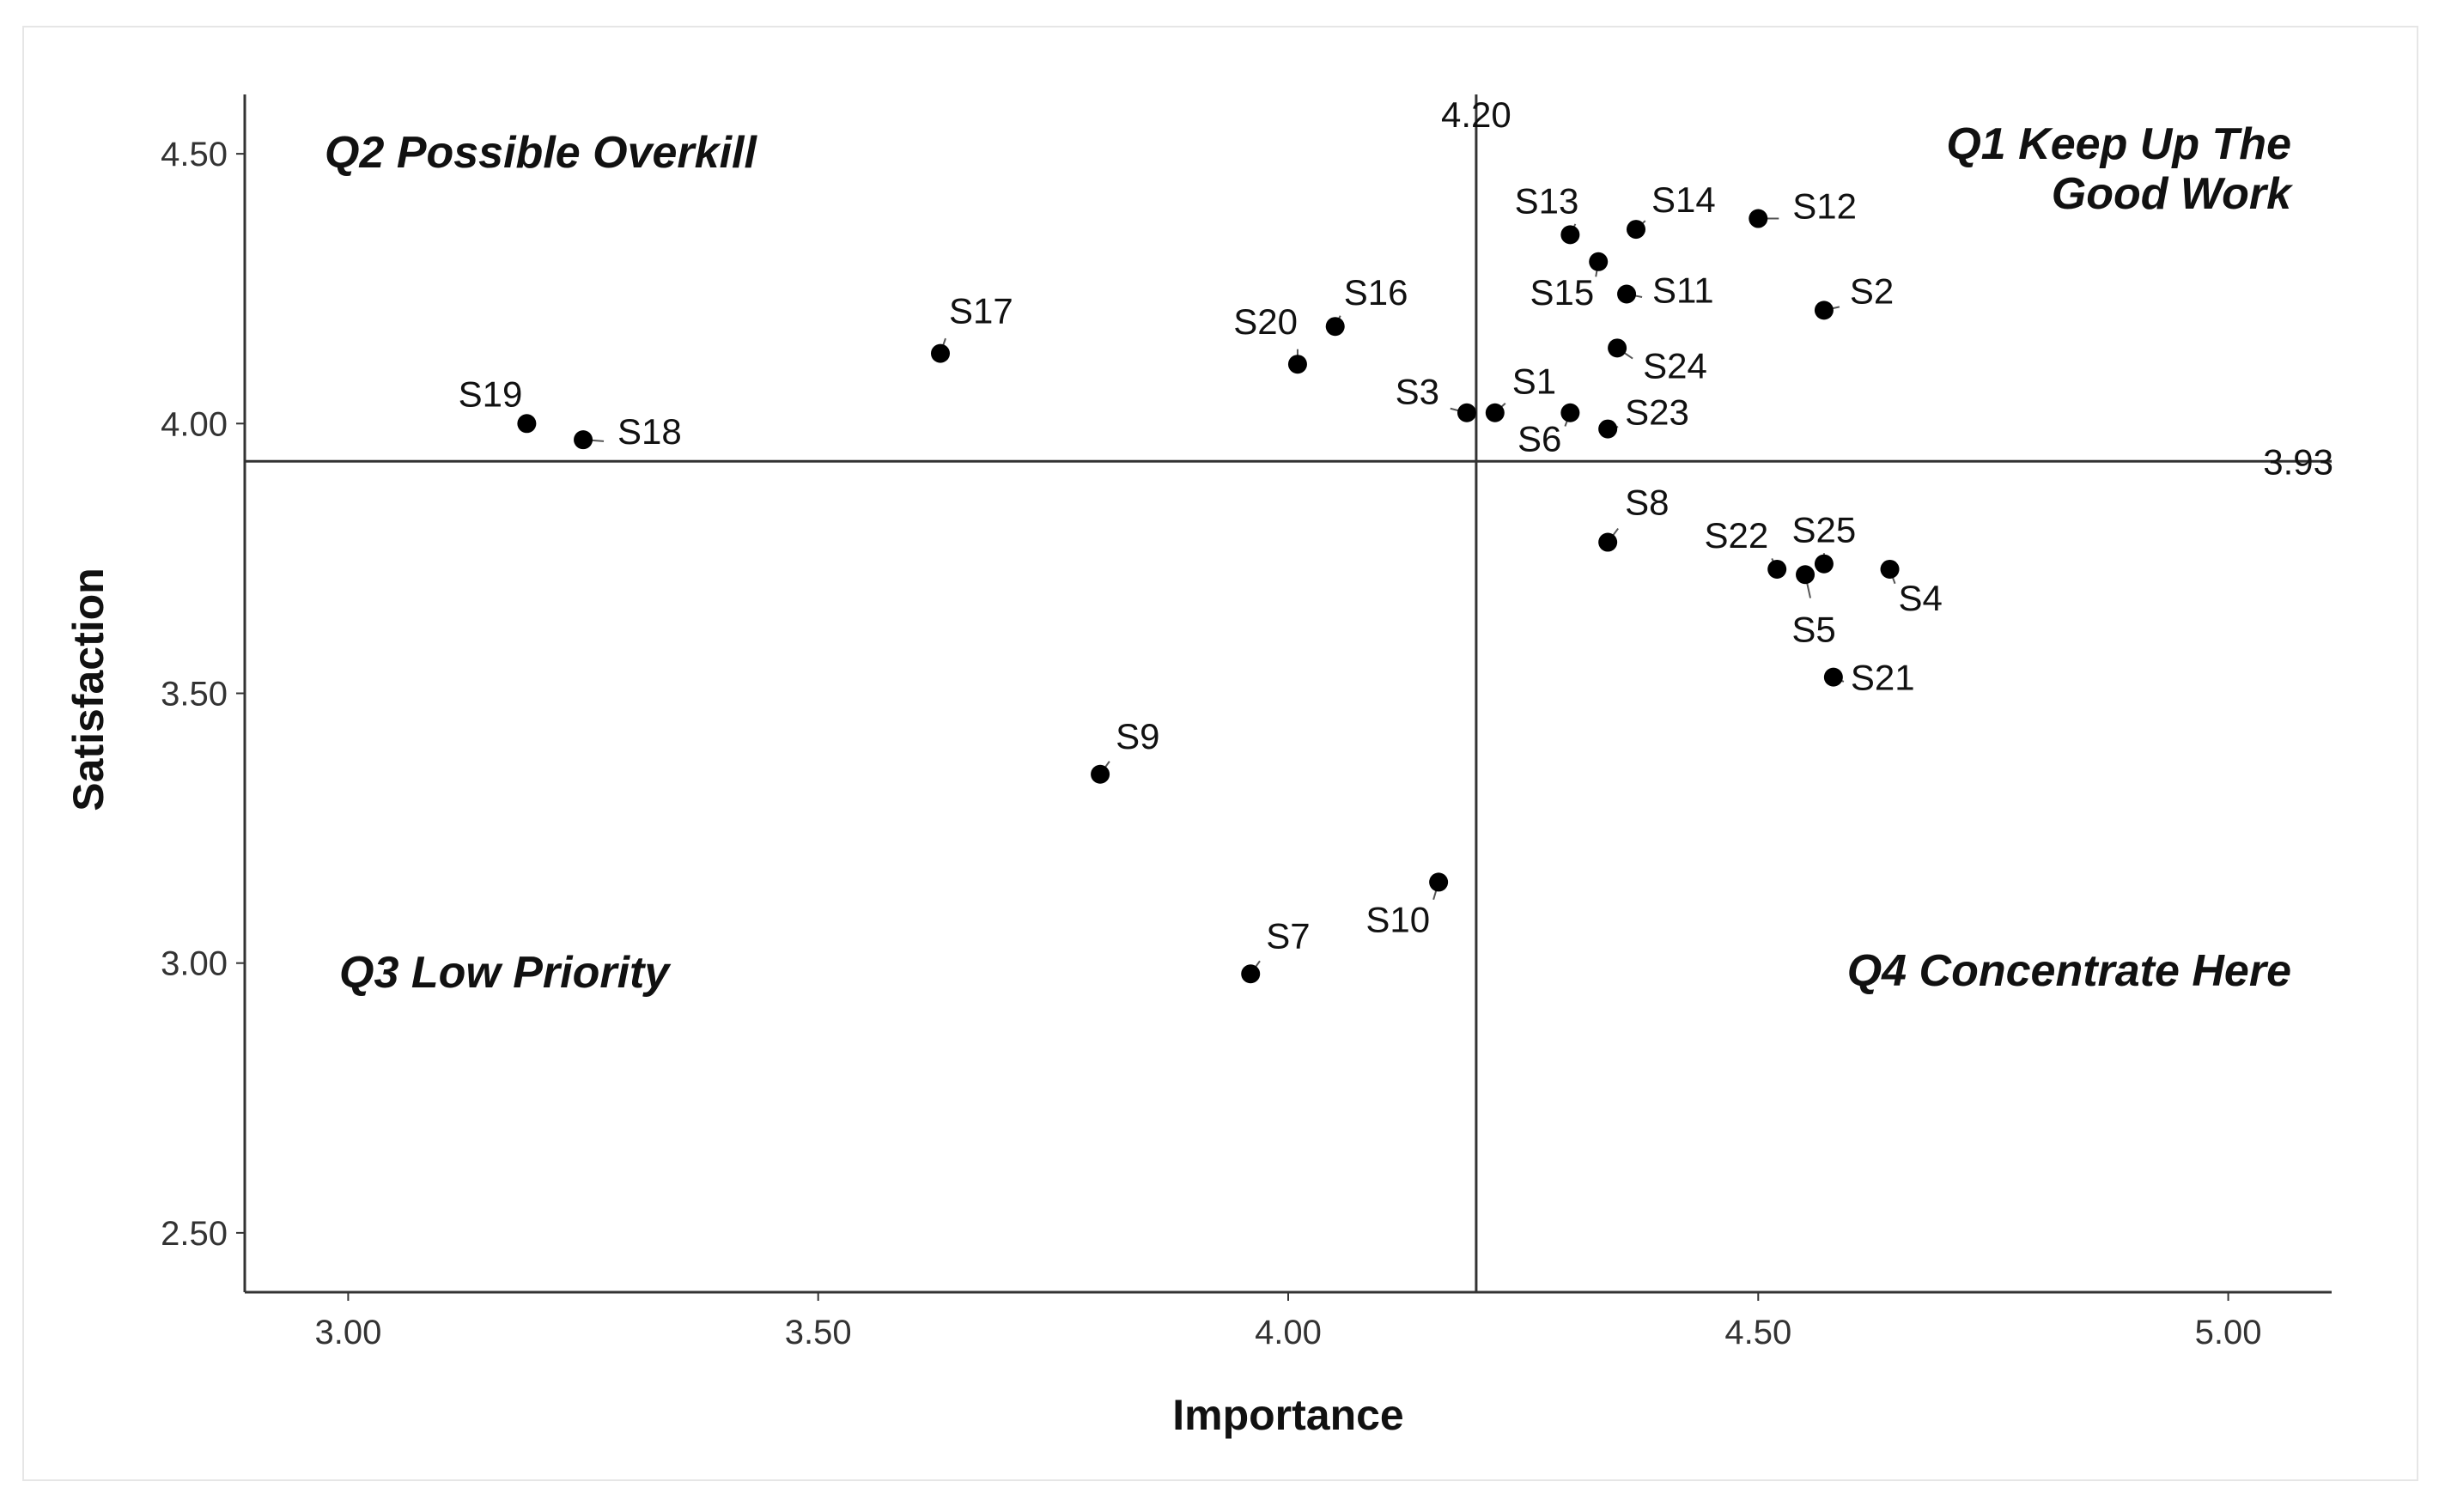 The height and width of the screenshot is (1512, 2445). Describe the element at coordinates (1137, 736) in the screenshot. I see `point-label: S9` at that location.